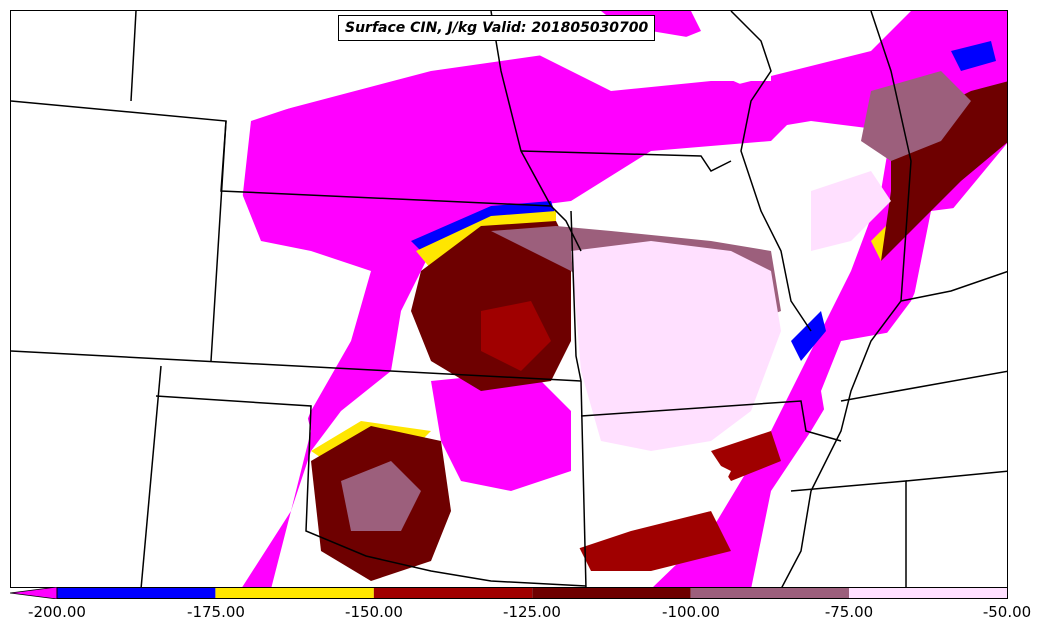  What do you see at coordinates (532, 612) in the screenshot?
I see `tick-label: -125.00` at bounding box center [532, 612].